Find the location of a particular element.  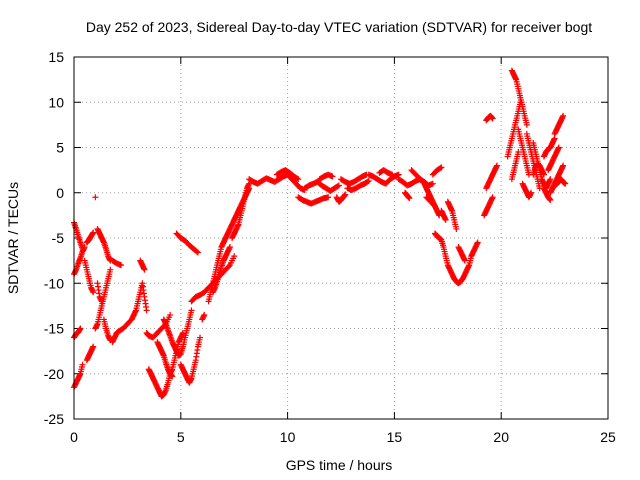

x-tick-label: 15 is located at coordinates (395, 437).